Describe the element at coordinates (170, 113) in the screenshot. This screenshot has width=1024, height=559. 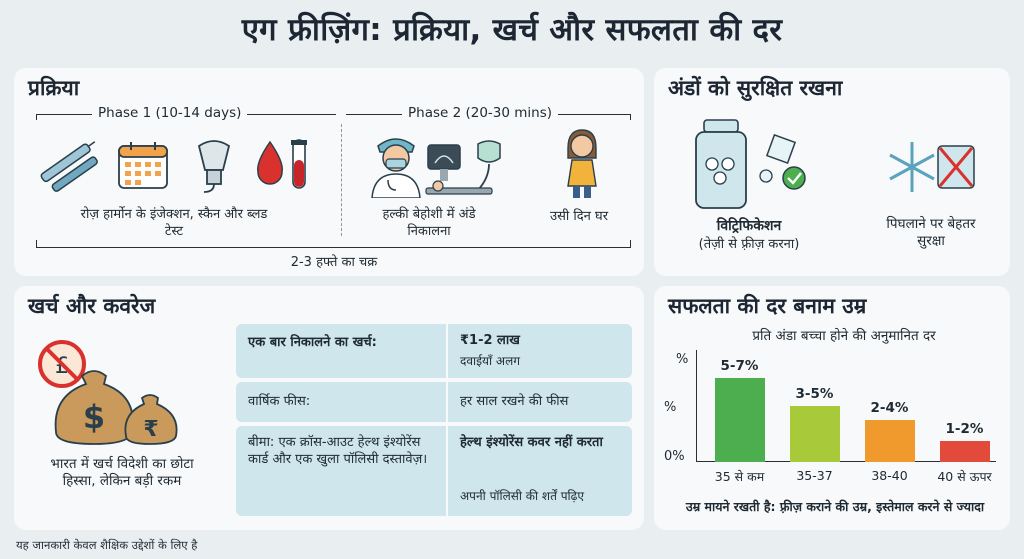
I see `phase1-label: Phase 1 (10-14 days)` at that location.